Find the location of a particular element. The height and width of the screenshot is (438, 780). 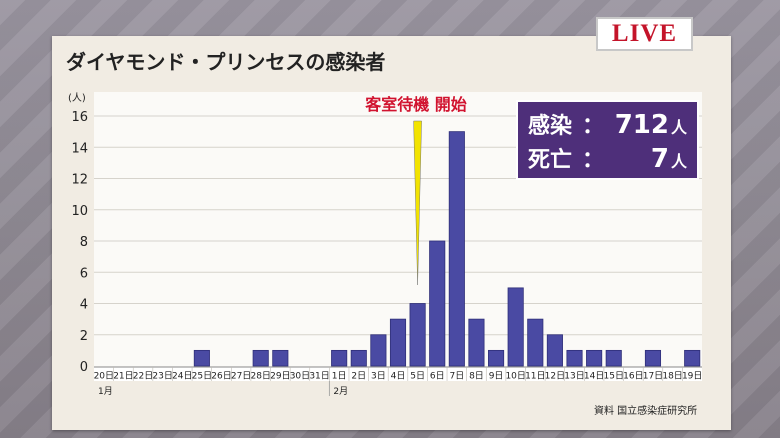

y-tick-label: 12 is located at coordinates (79, 180).